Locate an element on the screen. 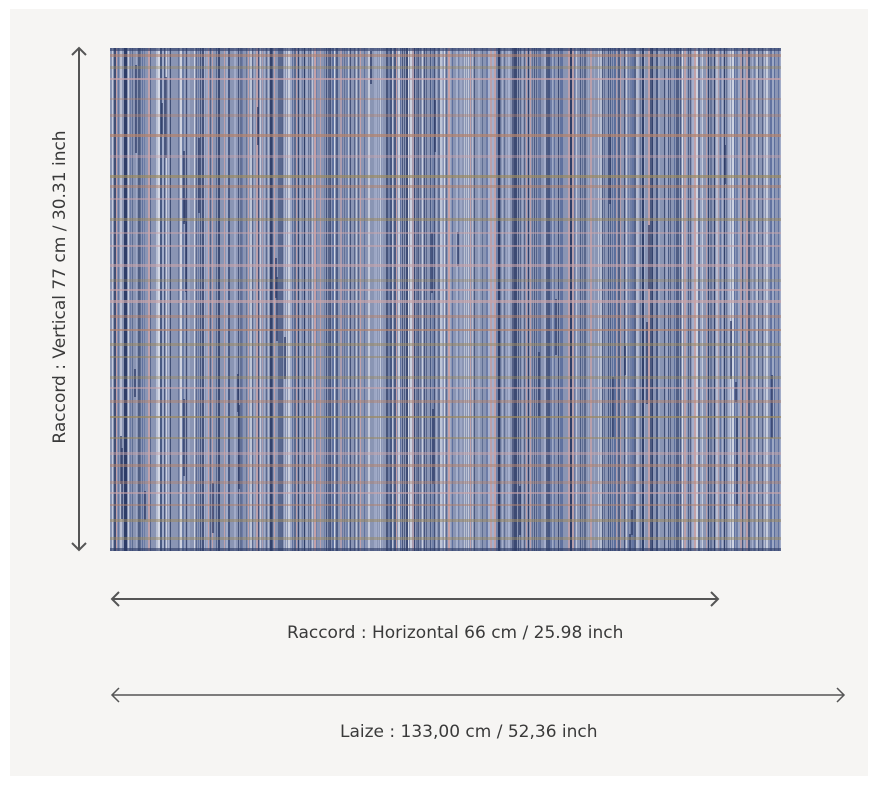 The image size is (878, 785). horizontal-repeat-arrow is located at coordinates (415, 599).